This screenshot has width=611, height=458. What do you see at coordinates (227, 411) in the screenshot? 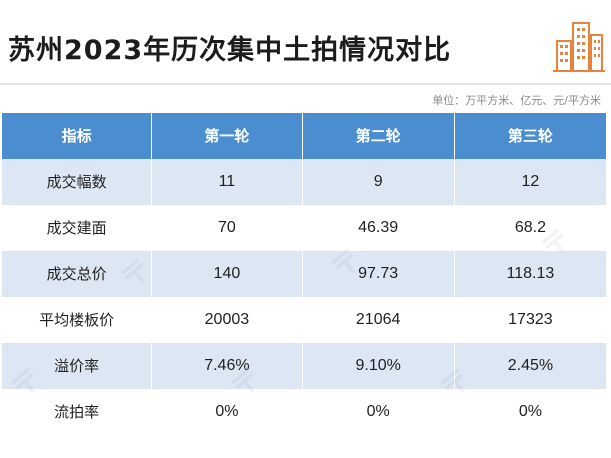
I see `round-1-value: 0%` at bounding box center [227, 411].